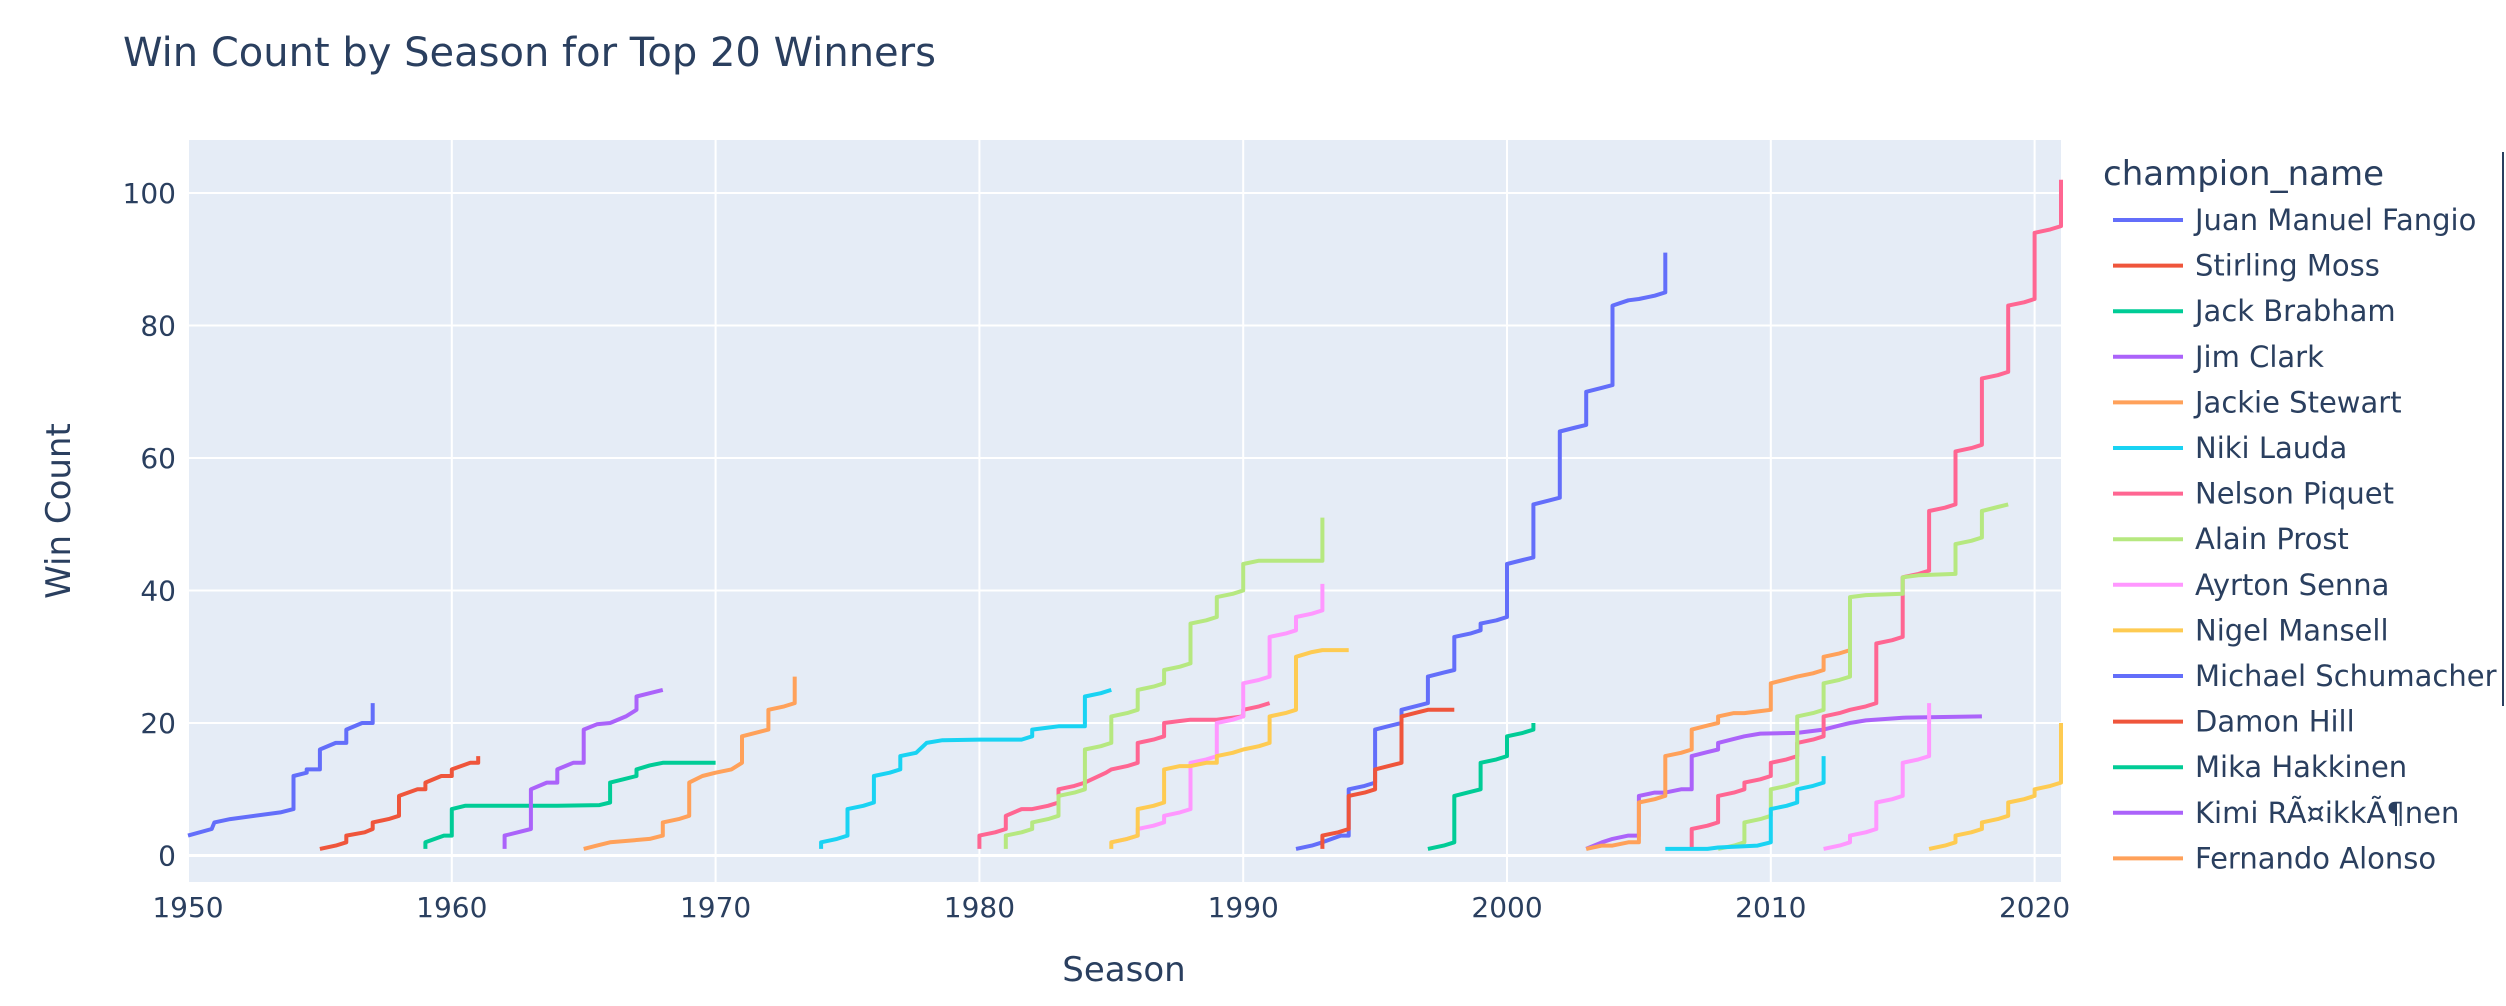 The width and height of the screenshot is (2506, 1006). Describe the element at coordinates (2272, 539) in the screenshot. I see `legend-label: Alain Prost` at that location.